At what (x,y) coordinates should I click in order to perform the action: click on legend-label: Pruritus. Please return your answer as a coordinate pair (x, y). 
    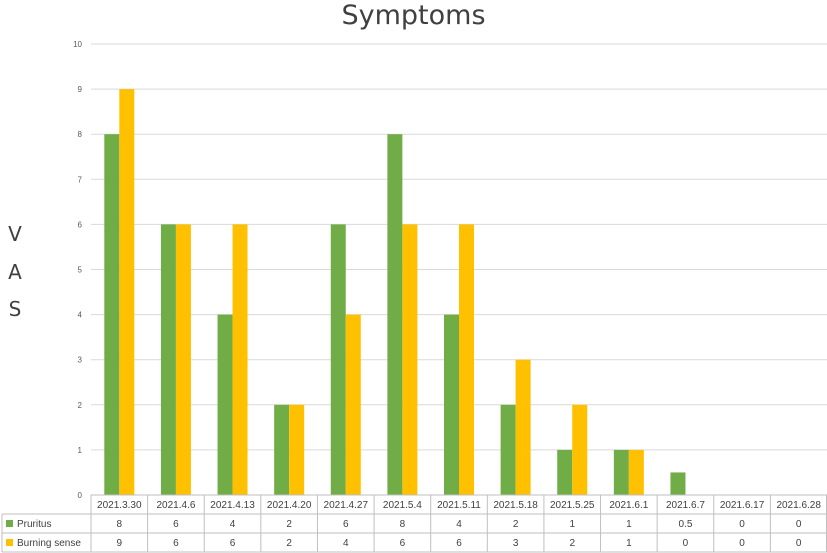
    Looking at the image, I should click on (34, 524).